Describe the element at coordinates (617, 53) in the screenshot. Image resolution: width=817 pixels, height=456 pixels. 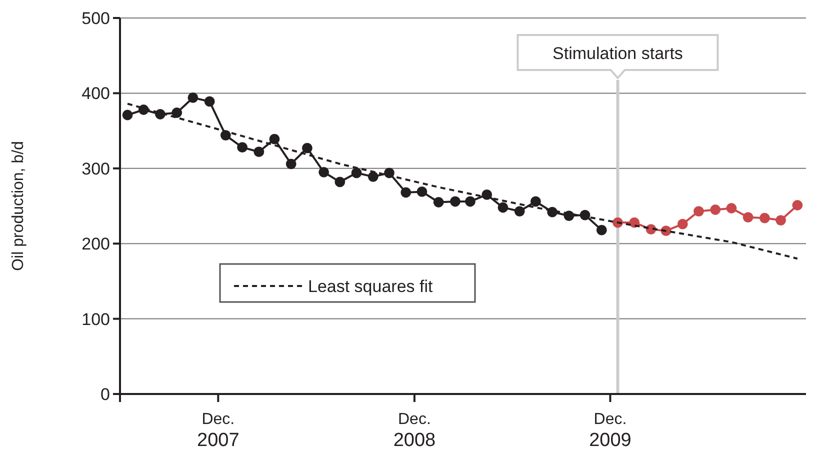
I see `ref-line-label: Stimulation starts` at that location.